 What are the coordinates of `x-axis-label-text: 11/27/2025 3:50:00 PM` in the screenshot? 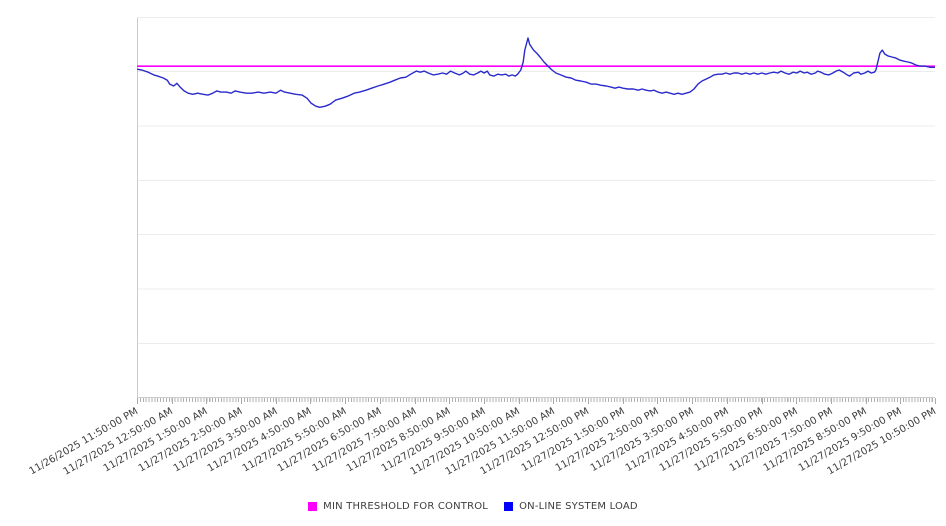 It's located at (642, 440).